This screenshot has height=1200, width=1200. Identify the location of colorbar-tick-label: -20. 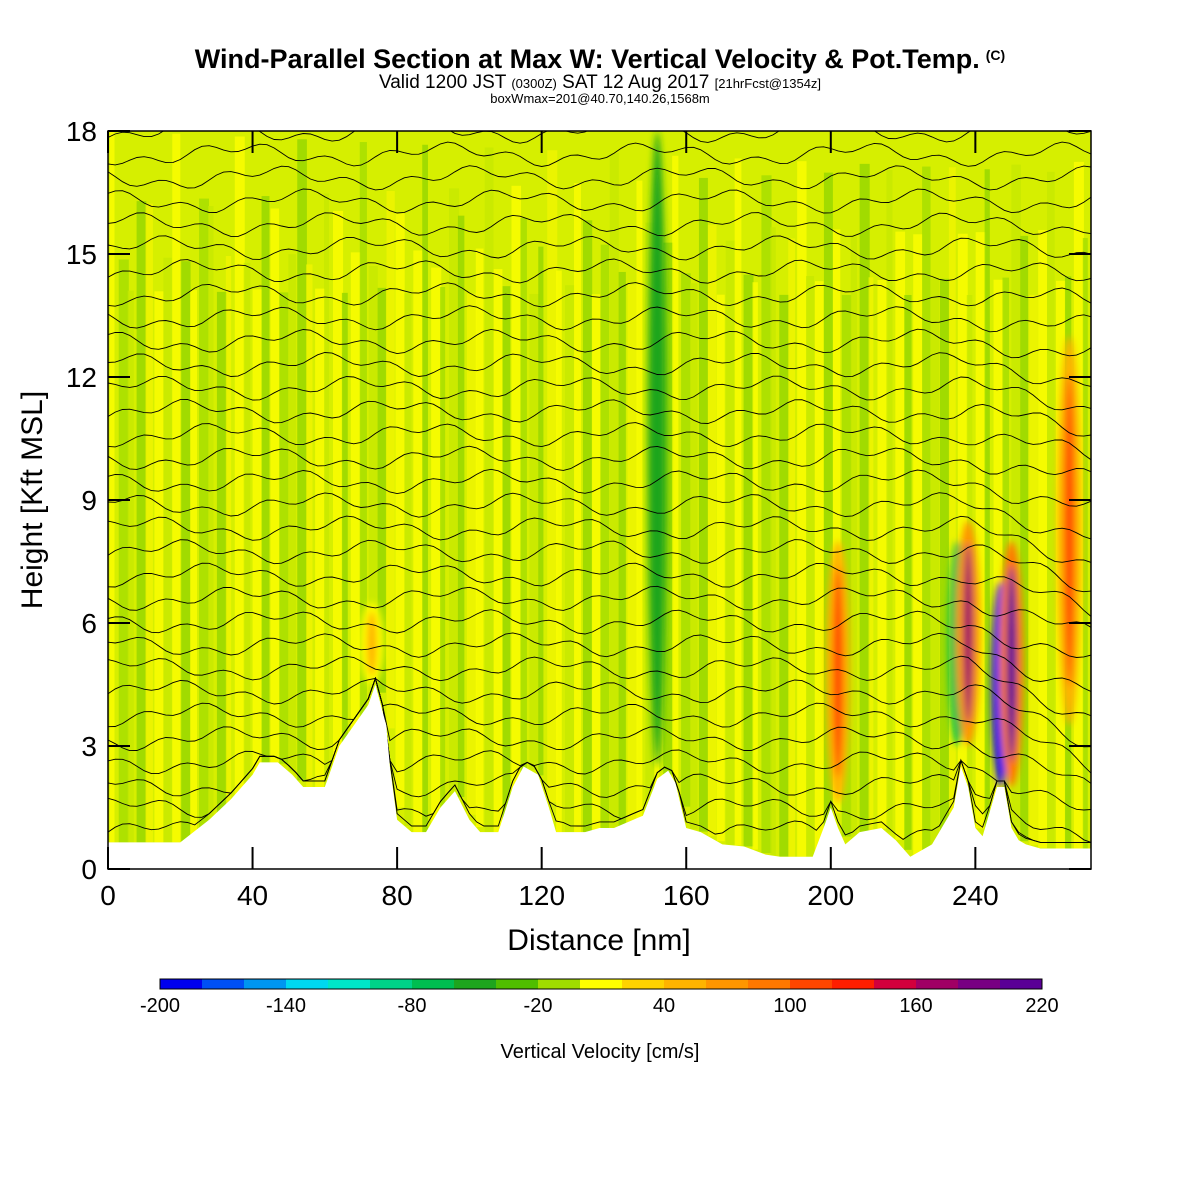
(538, 1006).